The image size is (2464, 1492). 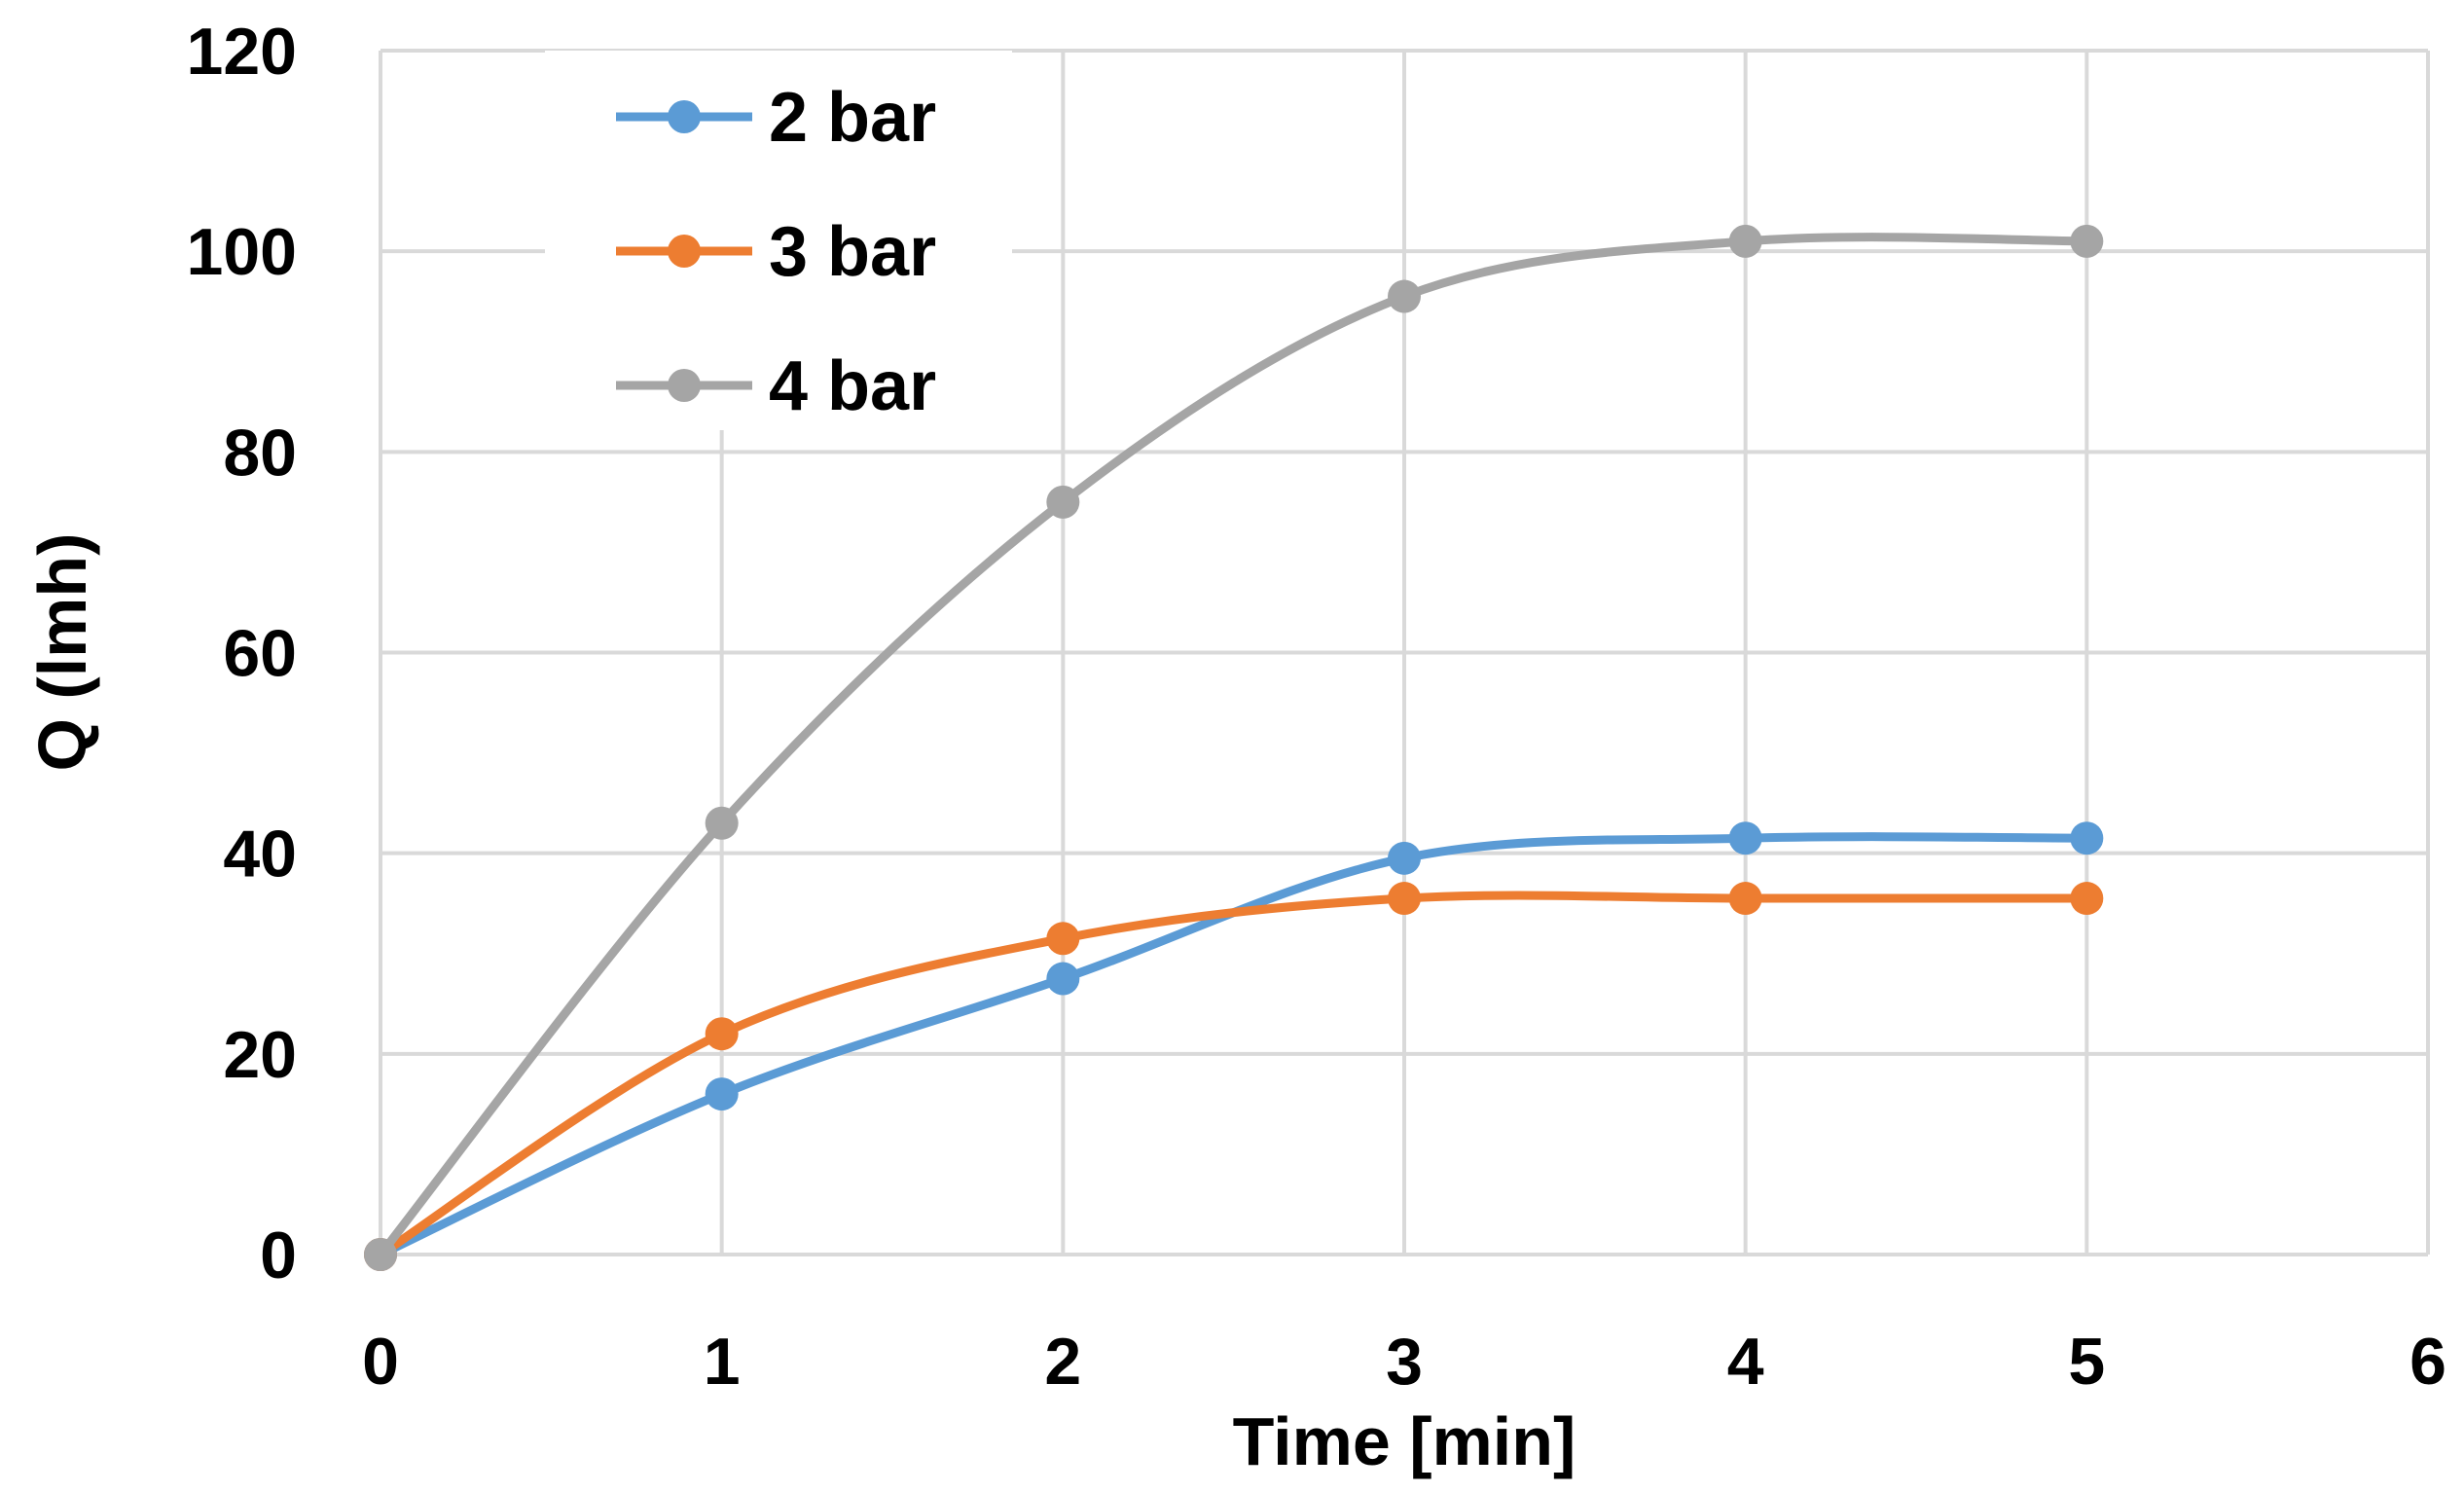 I want to click on y-tick-label: 100, so click(x=242, y=252).